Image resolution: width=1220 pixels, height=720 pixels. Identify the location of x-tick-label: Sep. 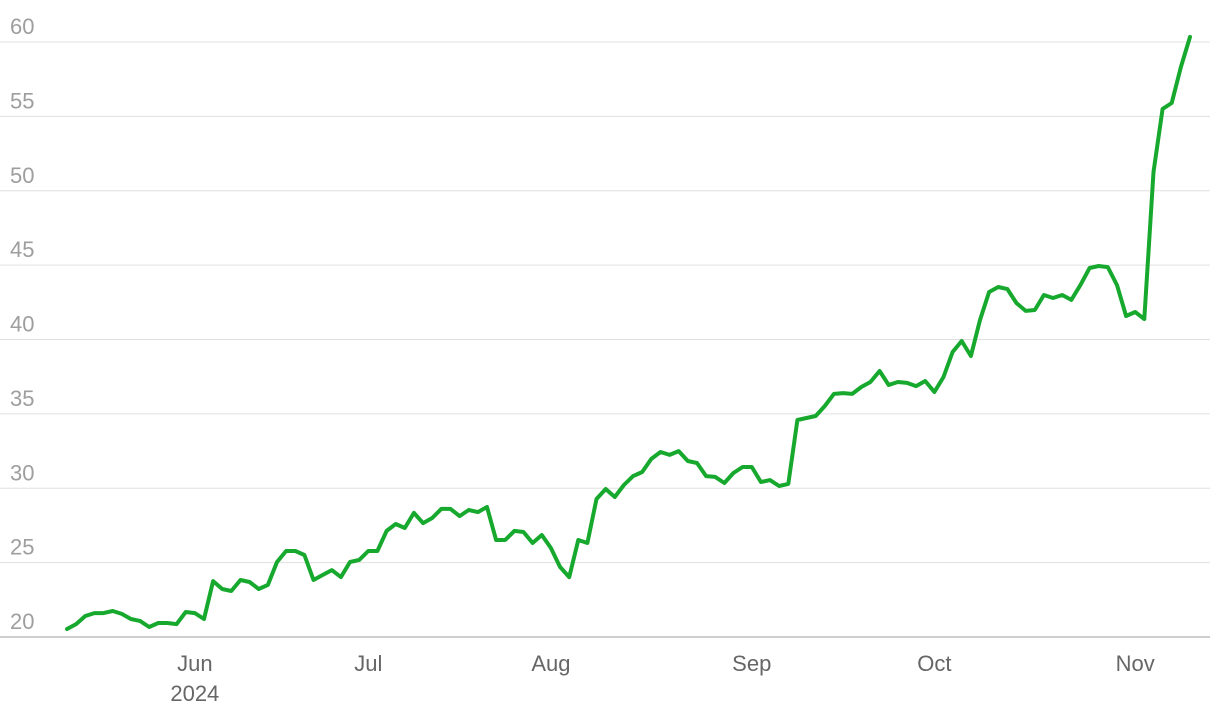
(751, 663).